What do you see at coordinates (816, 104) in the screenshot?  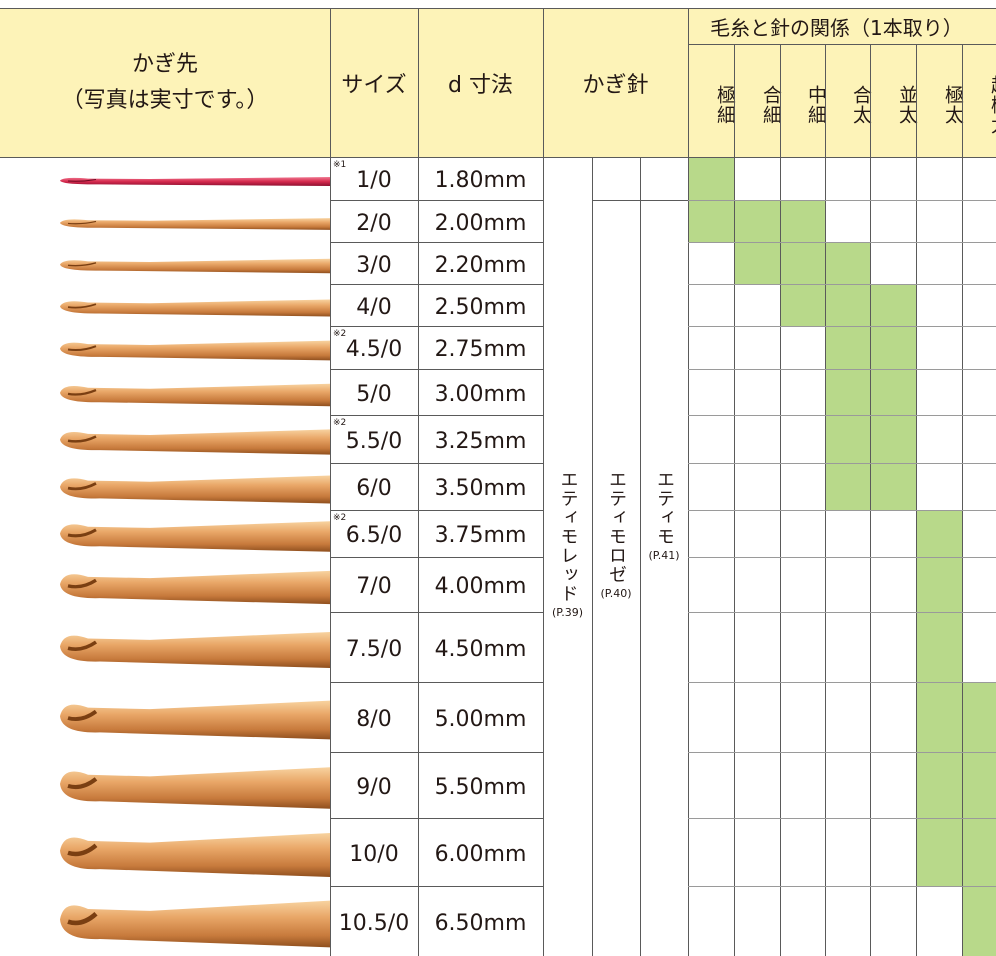 I see `yarn-weight: 中細` at bounding box center [816, 104].